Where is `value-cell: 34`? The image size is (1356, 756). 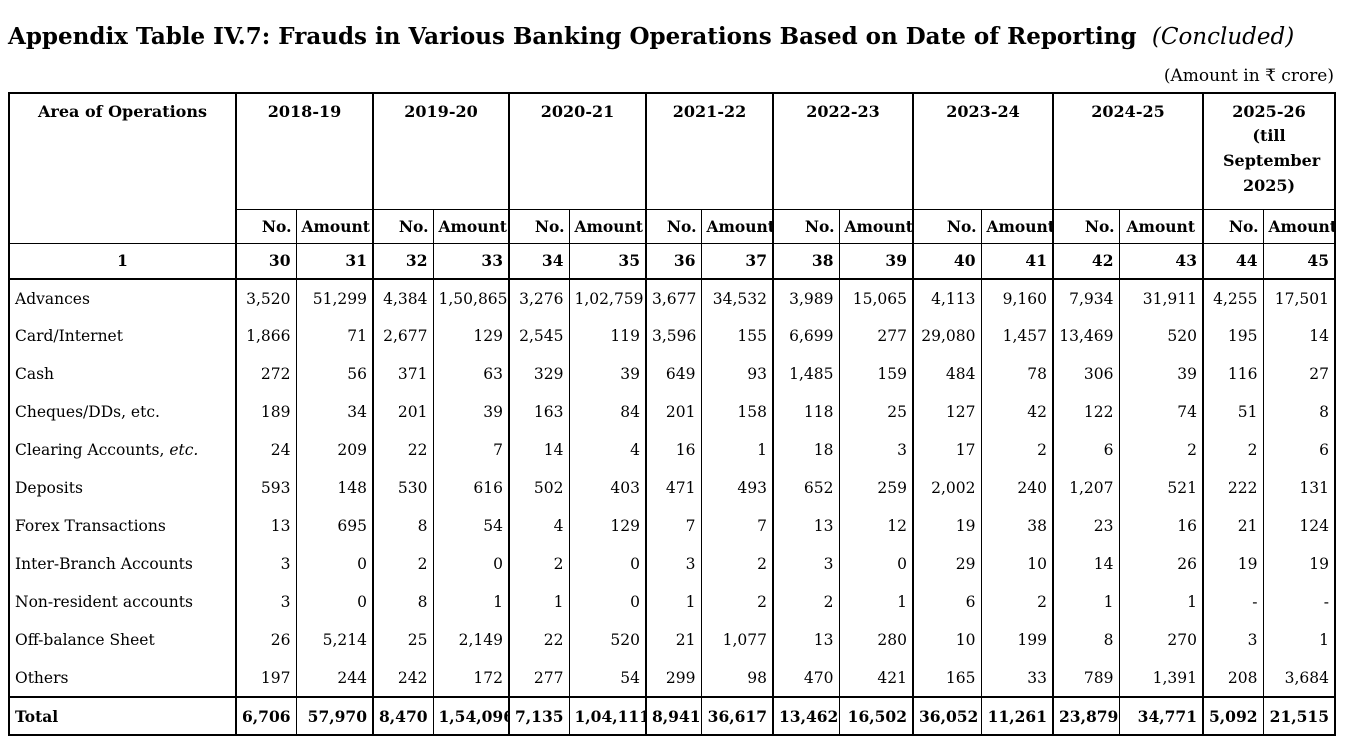
value-cell: 34 is located at coordinates (334, 412).